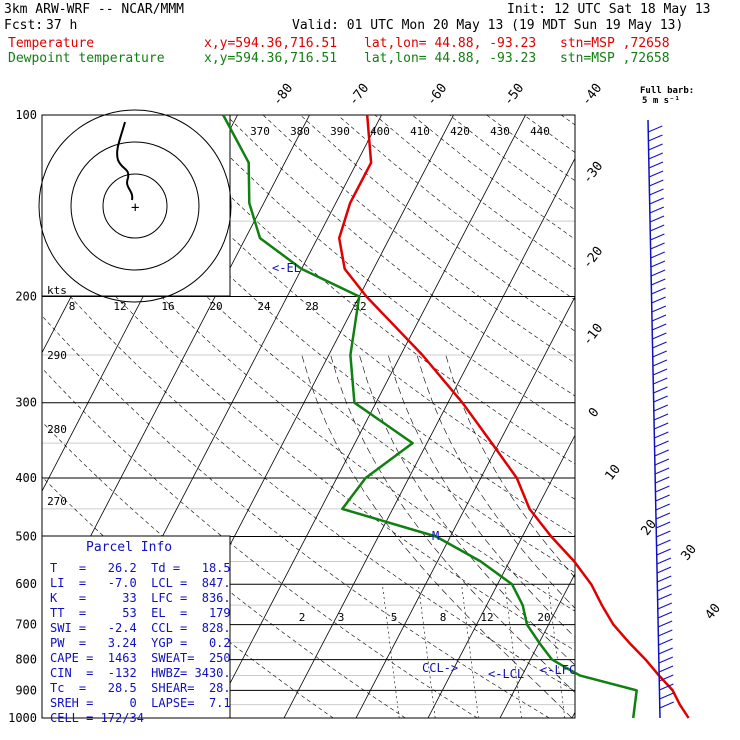 This screenshot has height=740, width=740. I want to click on isotherm-label: 10, so click(613, 473).